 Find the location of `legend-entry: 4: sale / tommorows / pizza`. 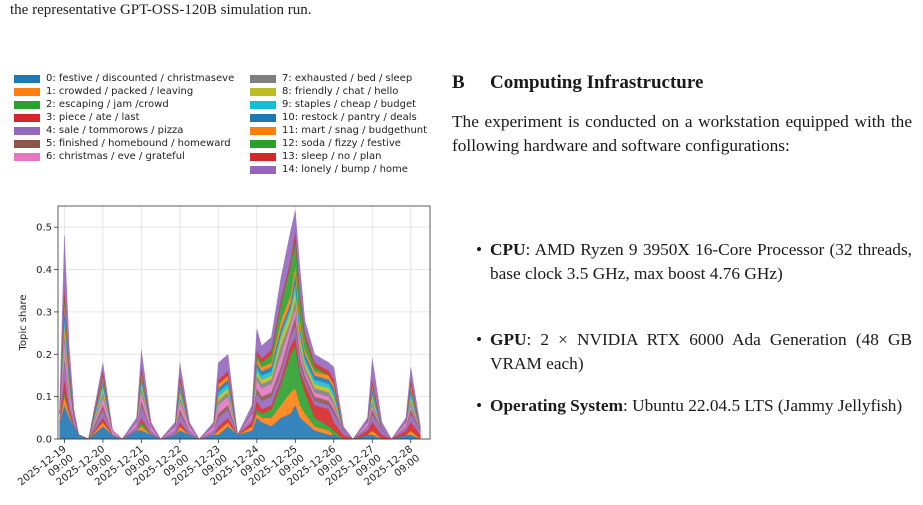

legend-entry: 4: sale / tommorows / pizza is located at coordinates (98, 130).